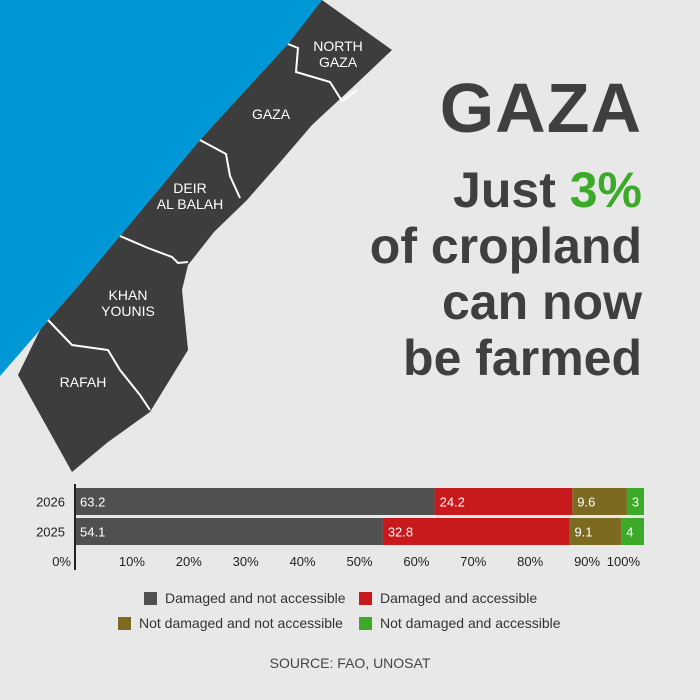 The image size is (700, 700). I want to click on map-label-rafah: RAFAH, so click(83, 382).